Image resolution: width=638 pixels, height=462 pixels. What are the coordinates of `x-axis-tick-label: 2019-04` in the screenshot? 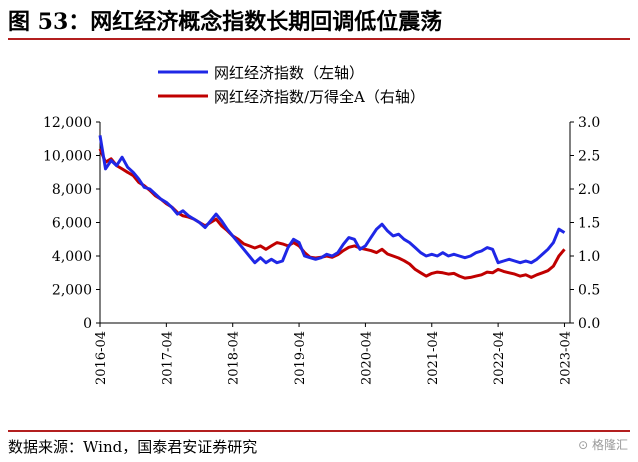 It's located at (300, 358).